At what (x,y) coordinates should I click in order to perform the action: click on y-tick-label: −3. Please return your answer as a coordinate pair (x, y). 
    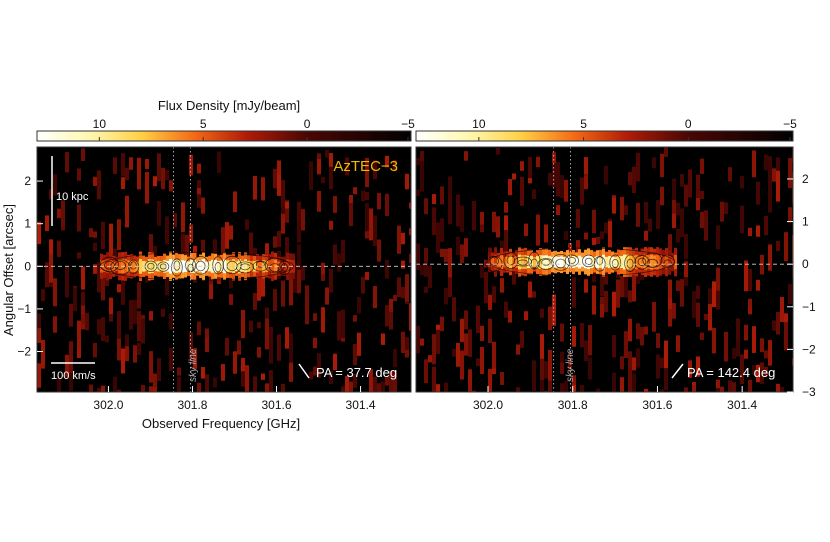
    Looking at the image, I should click on (809, 392).